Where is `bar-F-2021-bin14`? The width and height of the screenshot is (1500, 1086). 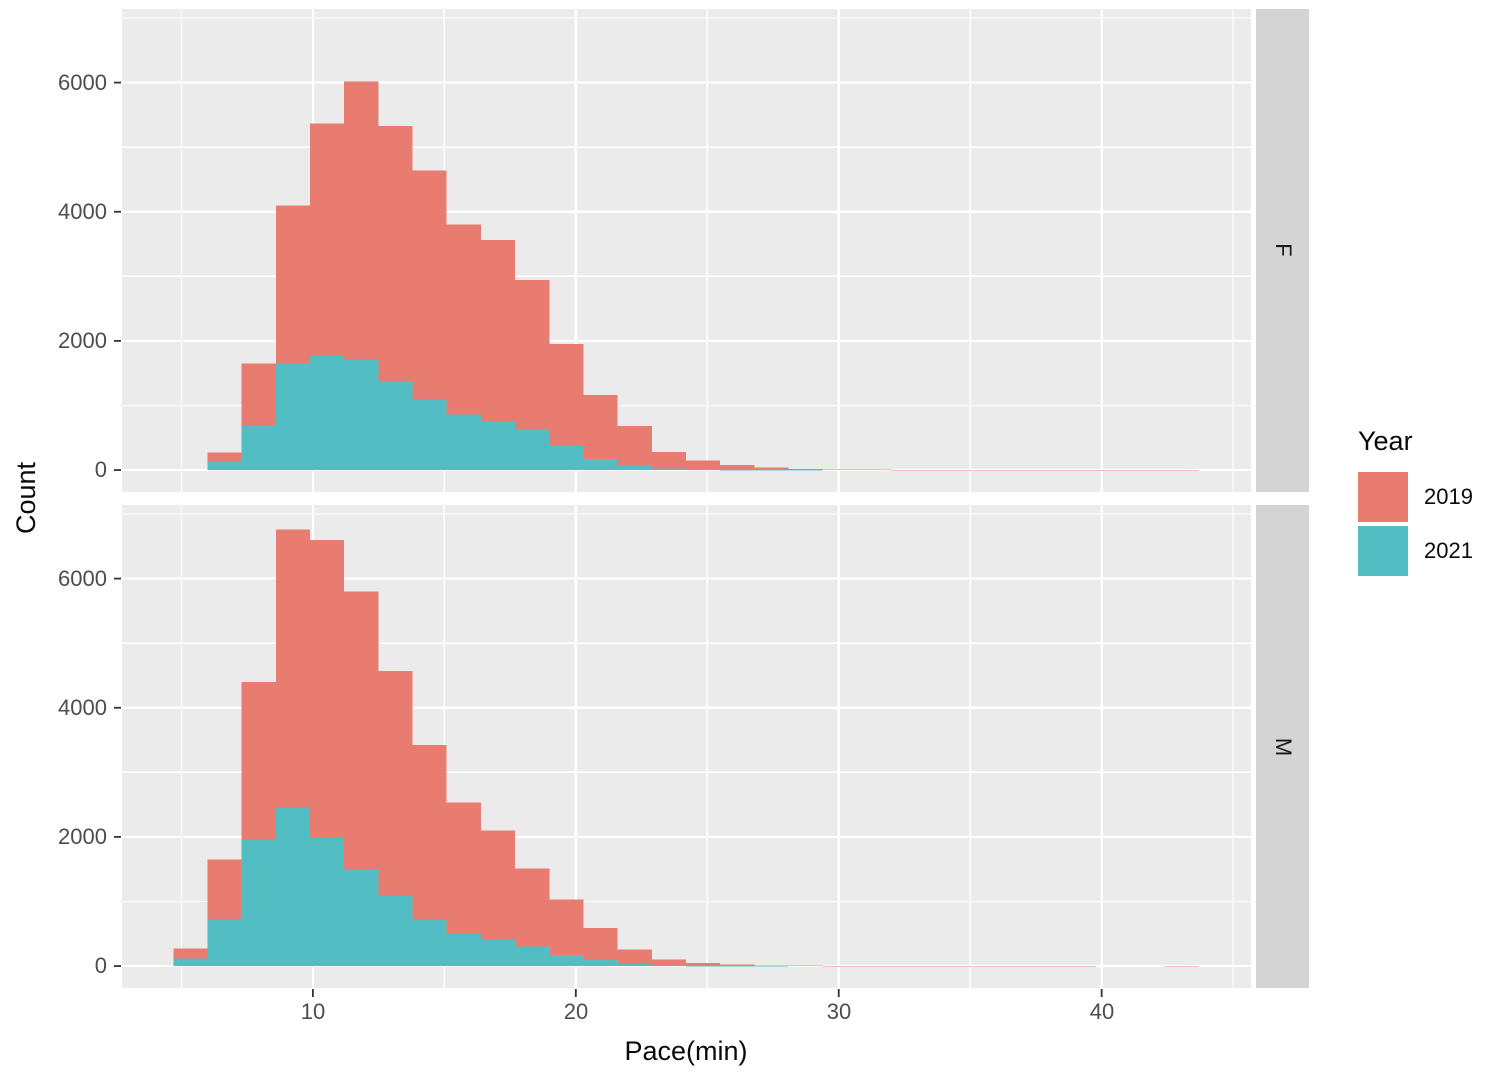 bar-F-2021-bin14 is located at coordinates (668, 469).